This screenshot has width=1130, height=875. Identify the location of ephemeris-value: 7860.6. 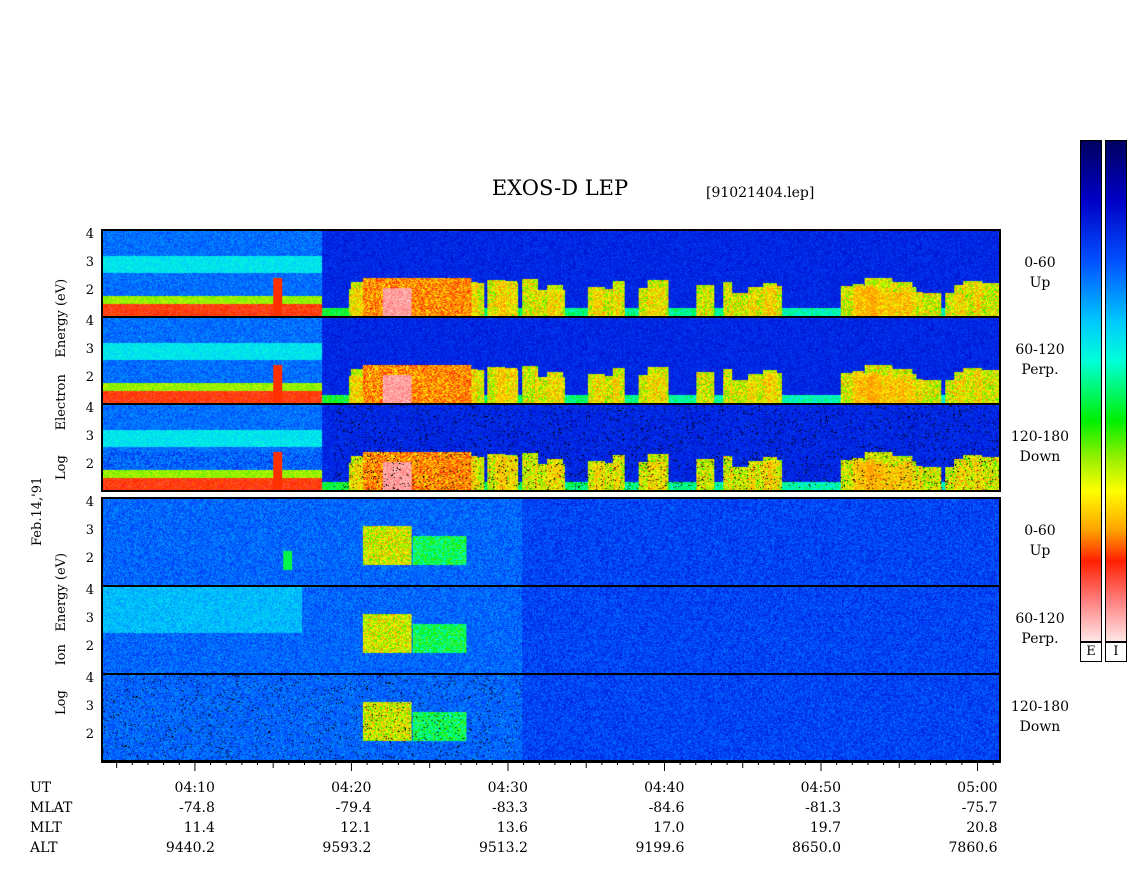
(973, 848).